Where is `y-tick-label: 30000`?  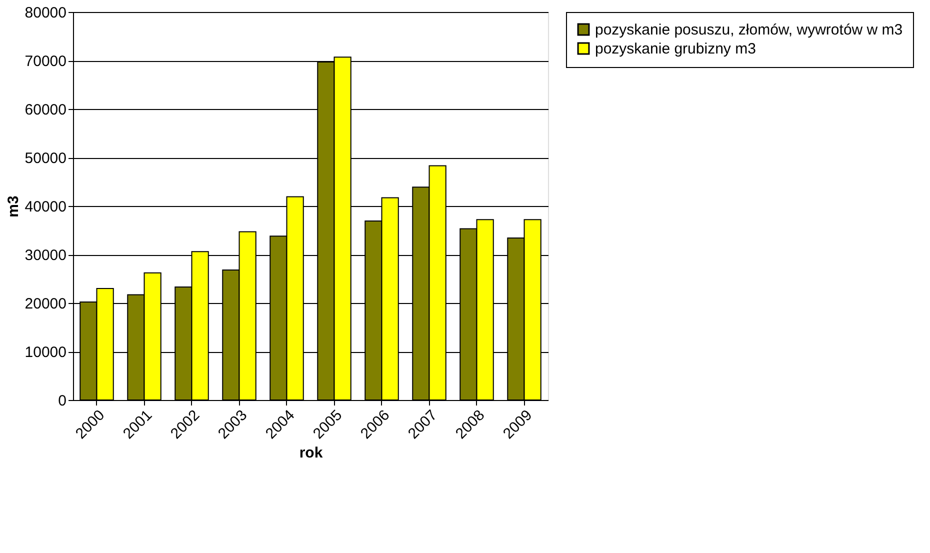 y-tick-label: 30000 is located at coordinates (45, 255).